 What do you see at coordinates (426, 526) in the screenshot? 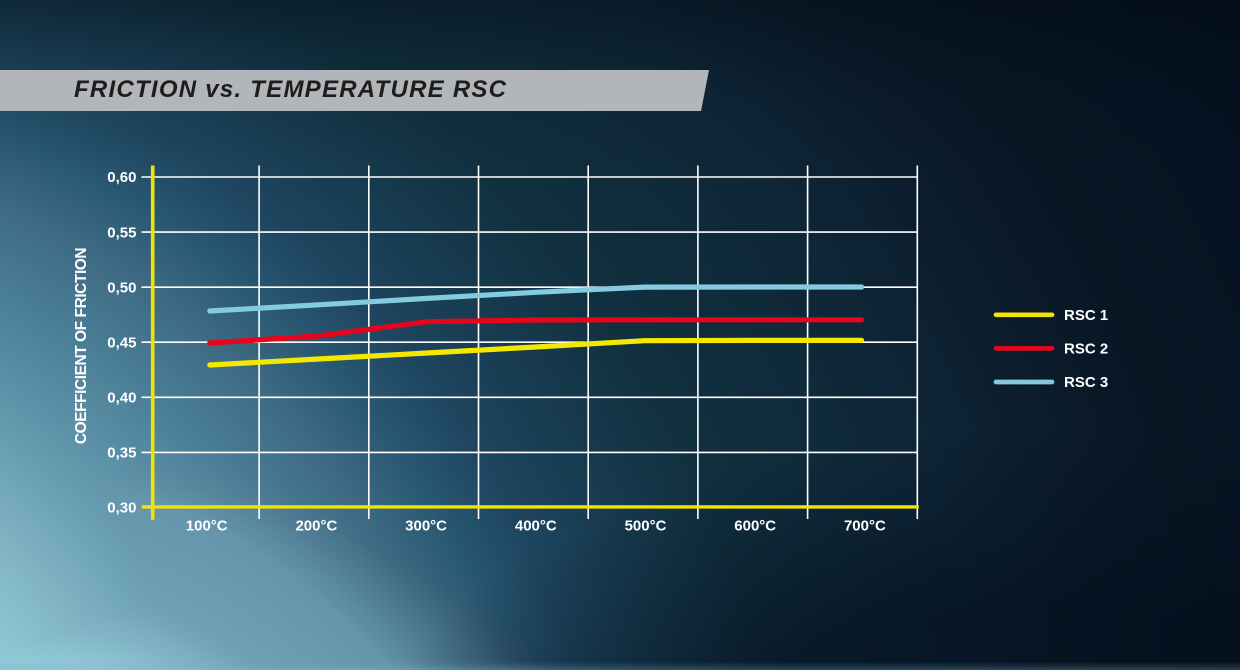
I see `svg-text: 300°C` at bounding box center [426, 526].